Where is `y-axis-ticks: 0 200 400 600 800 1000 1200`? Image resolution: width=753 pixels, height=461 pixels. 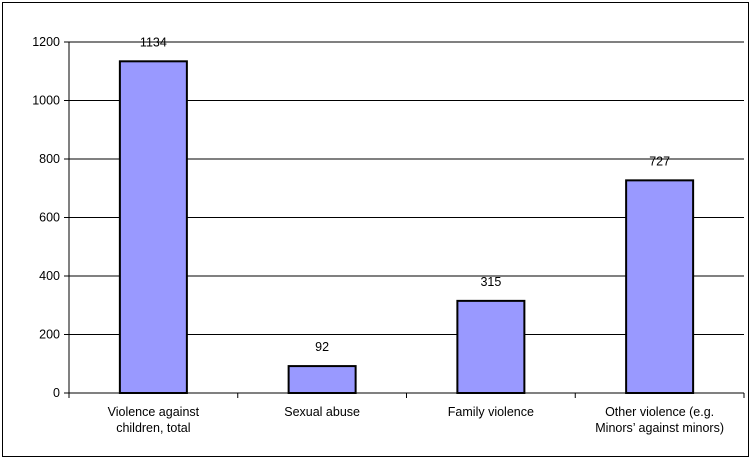
y-axis-ticks: 0 200 400 600 800 1000 1200 is located at coordinates (50, 217).